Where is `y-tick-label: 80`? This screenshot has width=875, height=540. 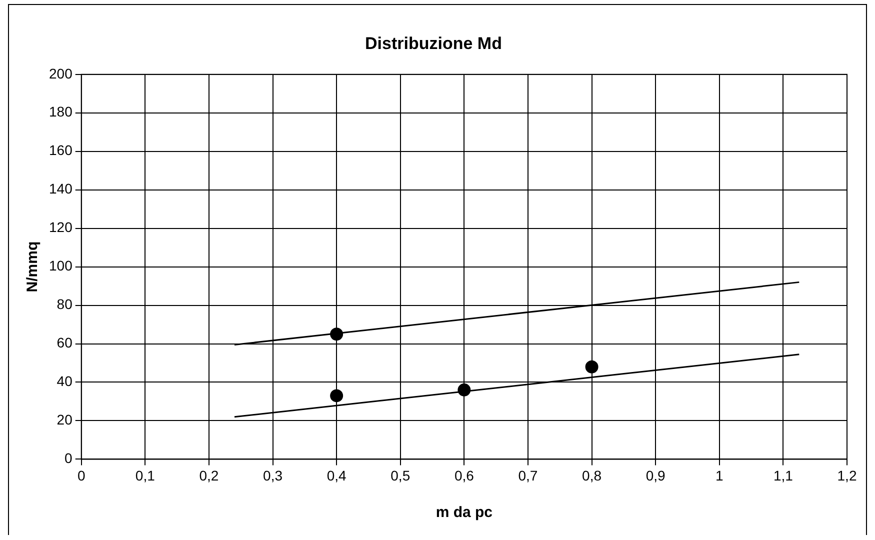
y-tick-label: 80 is located at coordinates (64, 304).